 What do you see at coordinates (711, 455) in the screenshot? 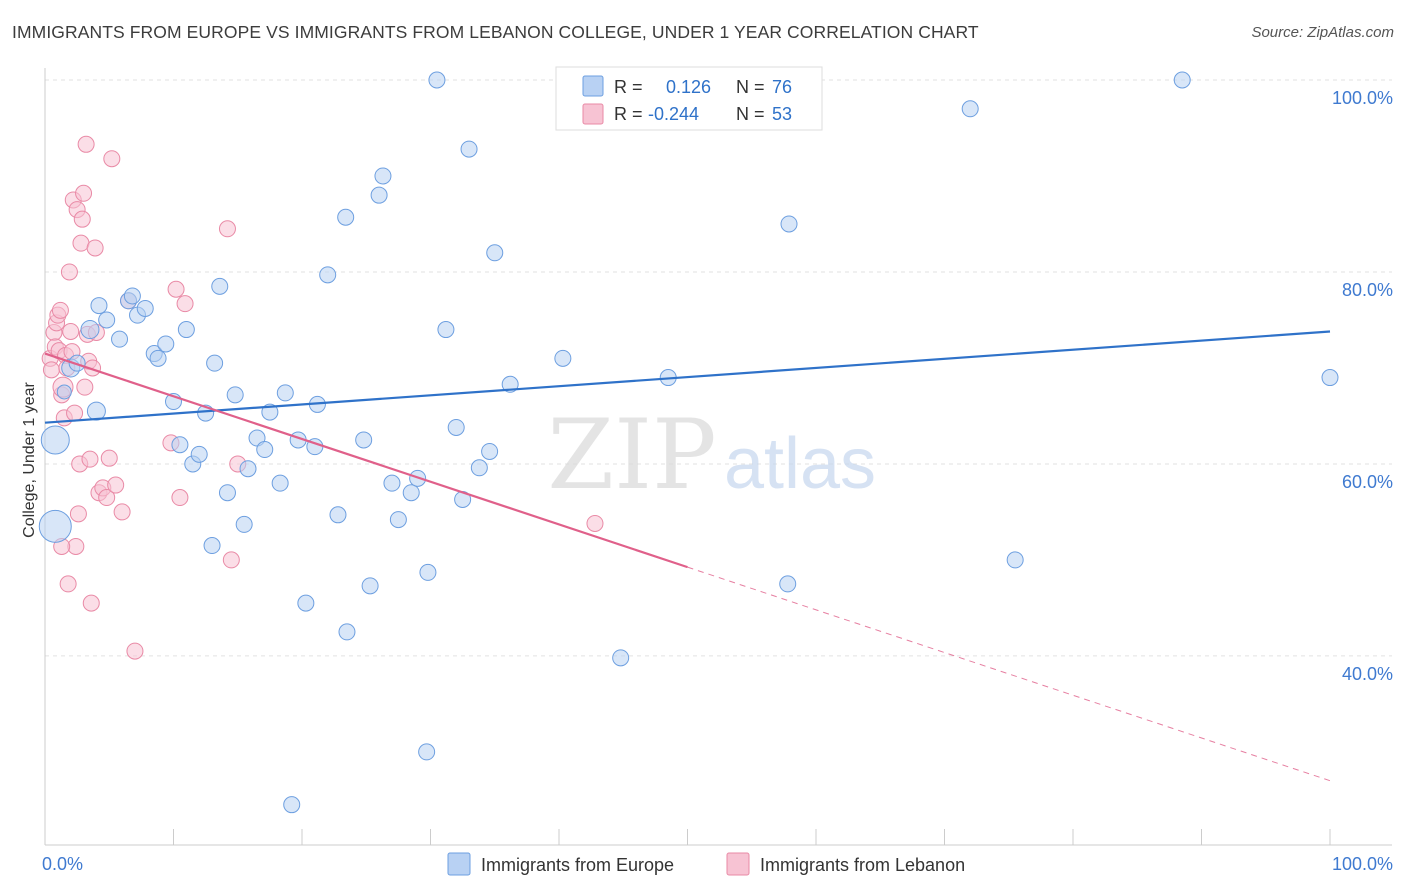
I see `watermark: ZIP atlas` at bounding box center [711, 455].